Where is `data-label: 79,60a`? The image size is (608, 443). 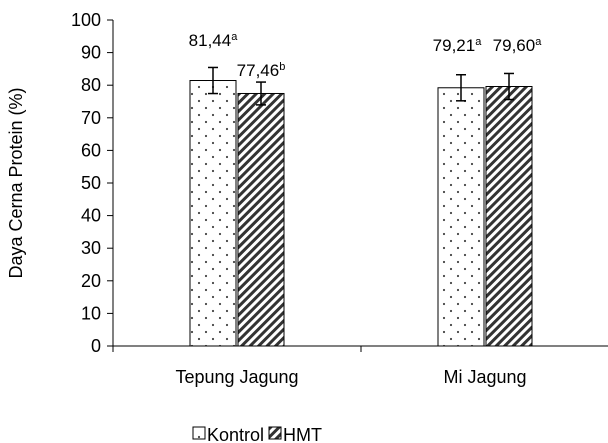 data-label: 79,60a is located at coordinates (518, 45).